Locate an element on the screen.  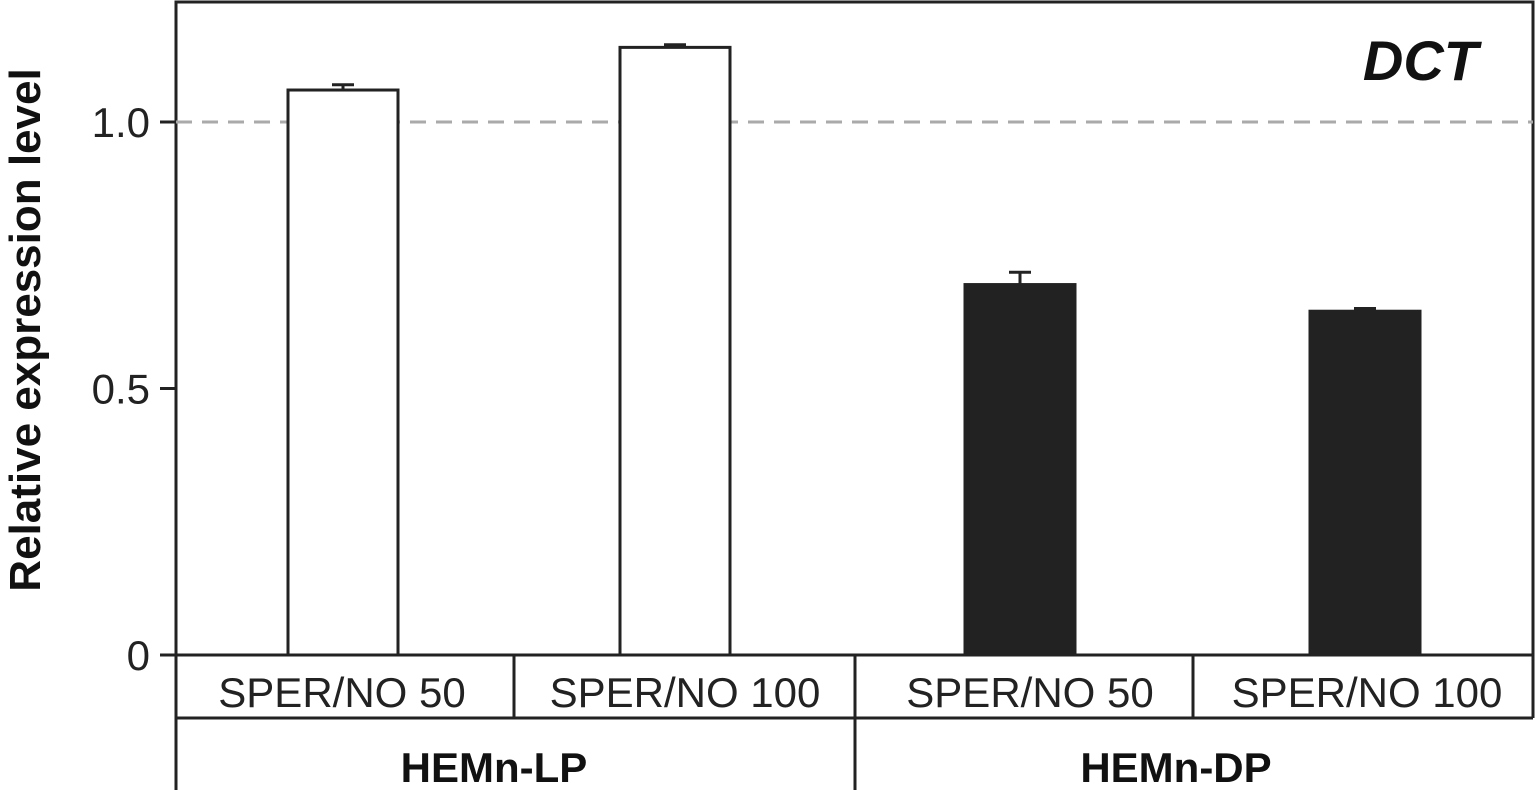
category-label-3: SPER/NO 50 is located at coordinates (1029, 692).